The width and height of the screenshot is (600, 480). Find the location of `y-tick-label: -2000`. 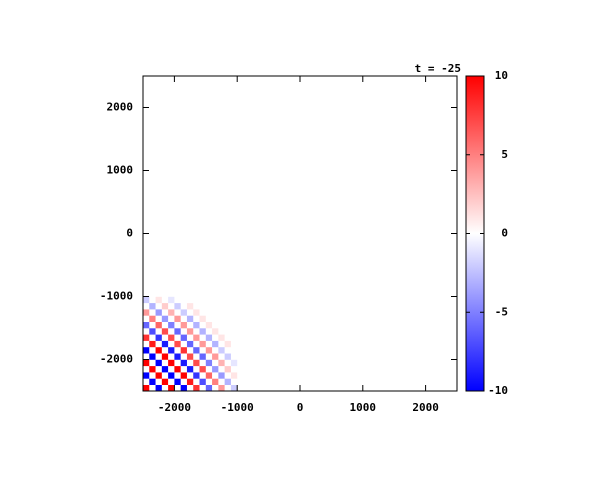

y-tick-label: -2000 is located at coordinates (116, 359).